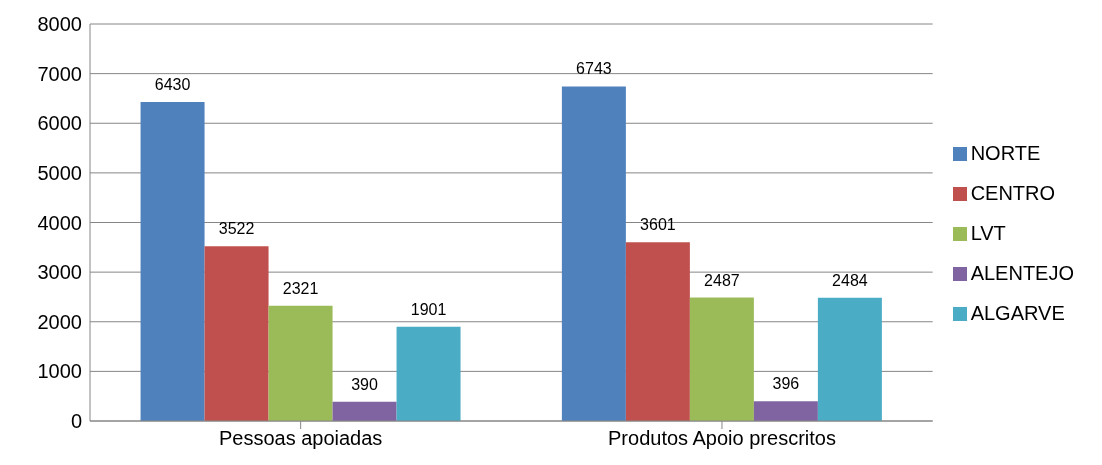  I want to click on data-label: 390, so click(364, 384).